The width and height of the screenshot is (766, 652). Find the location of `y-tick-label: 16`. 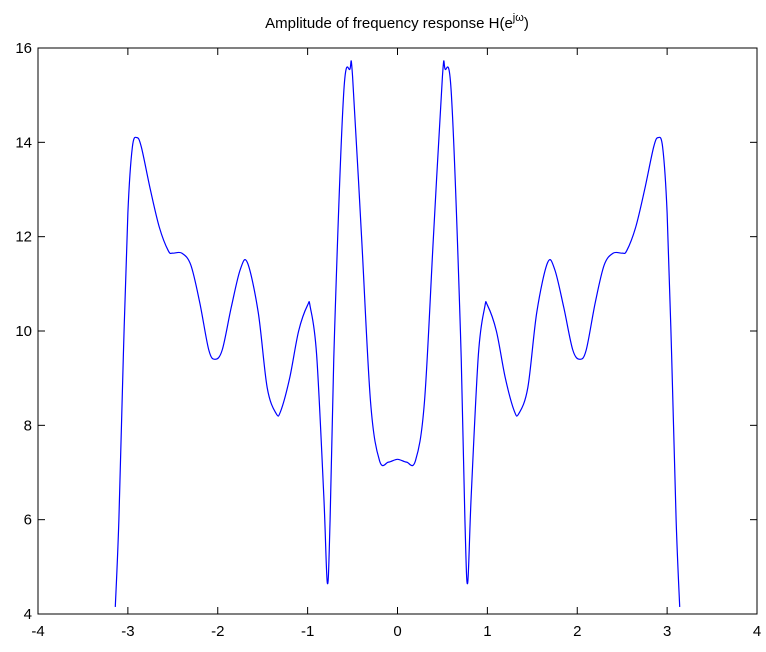

y-tick-label: 16 is located at coordinates (23, 48).